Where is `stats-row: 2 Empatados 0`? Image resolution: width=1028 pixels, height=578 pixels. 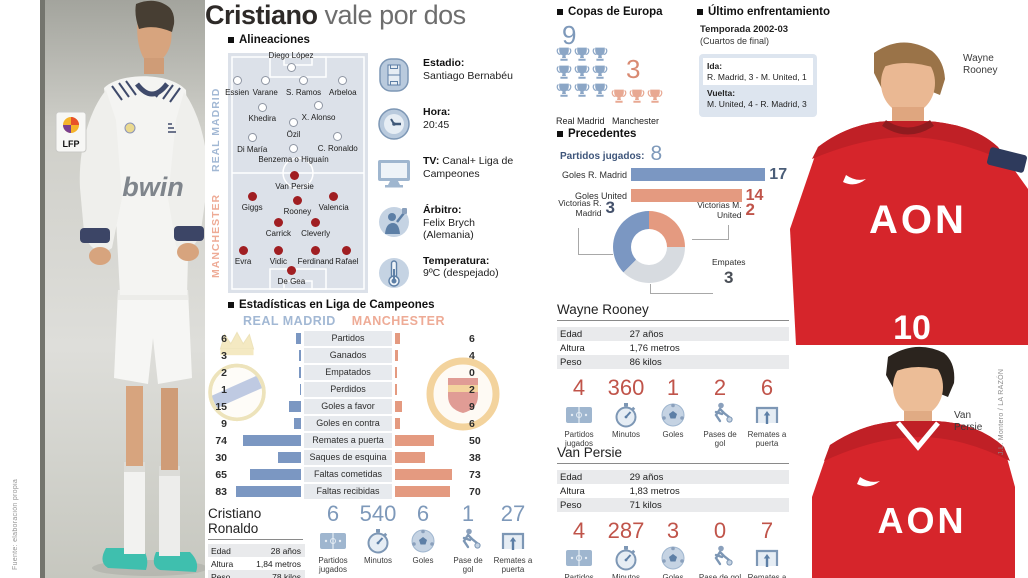 stats-row: 2 Empatados 0 is located at coordinates (371, 372).